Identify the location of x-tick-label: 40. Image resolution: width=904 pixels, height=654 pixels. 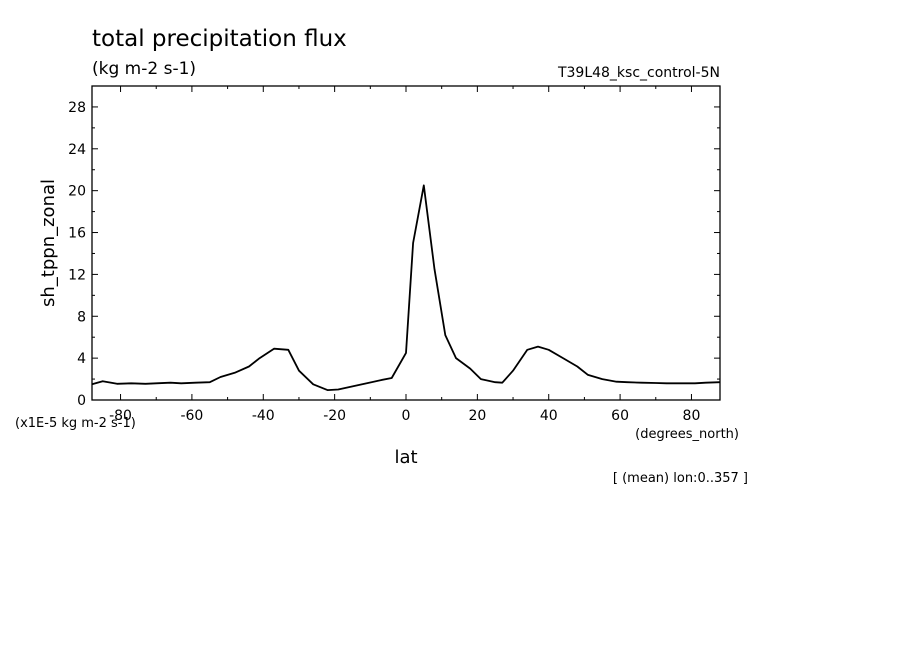
(549, 416).